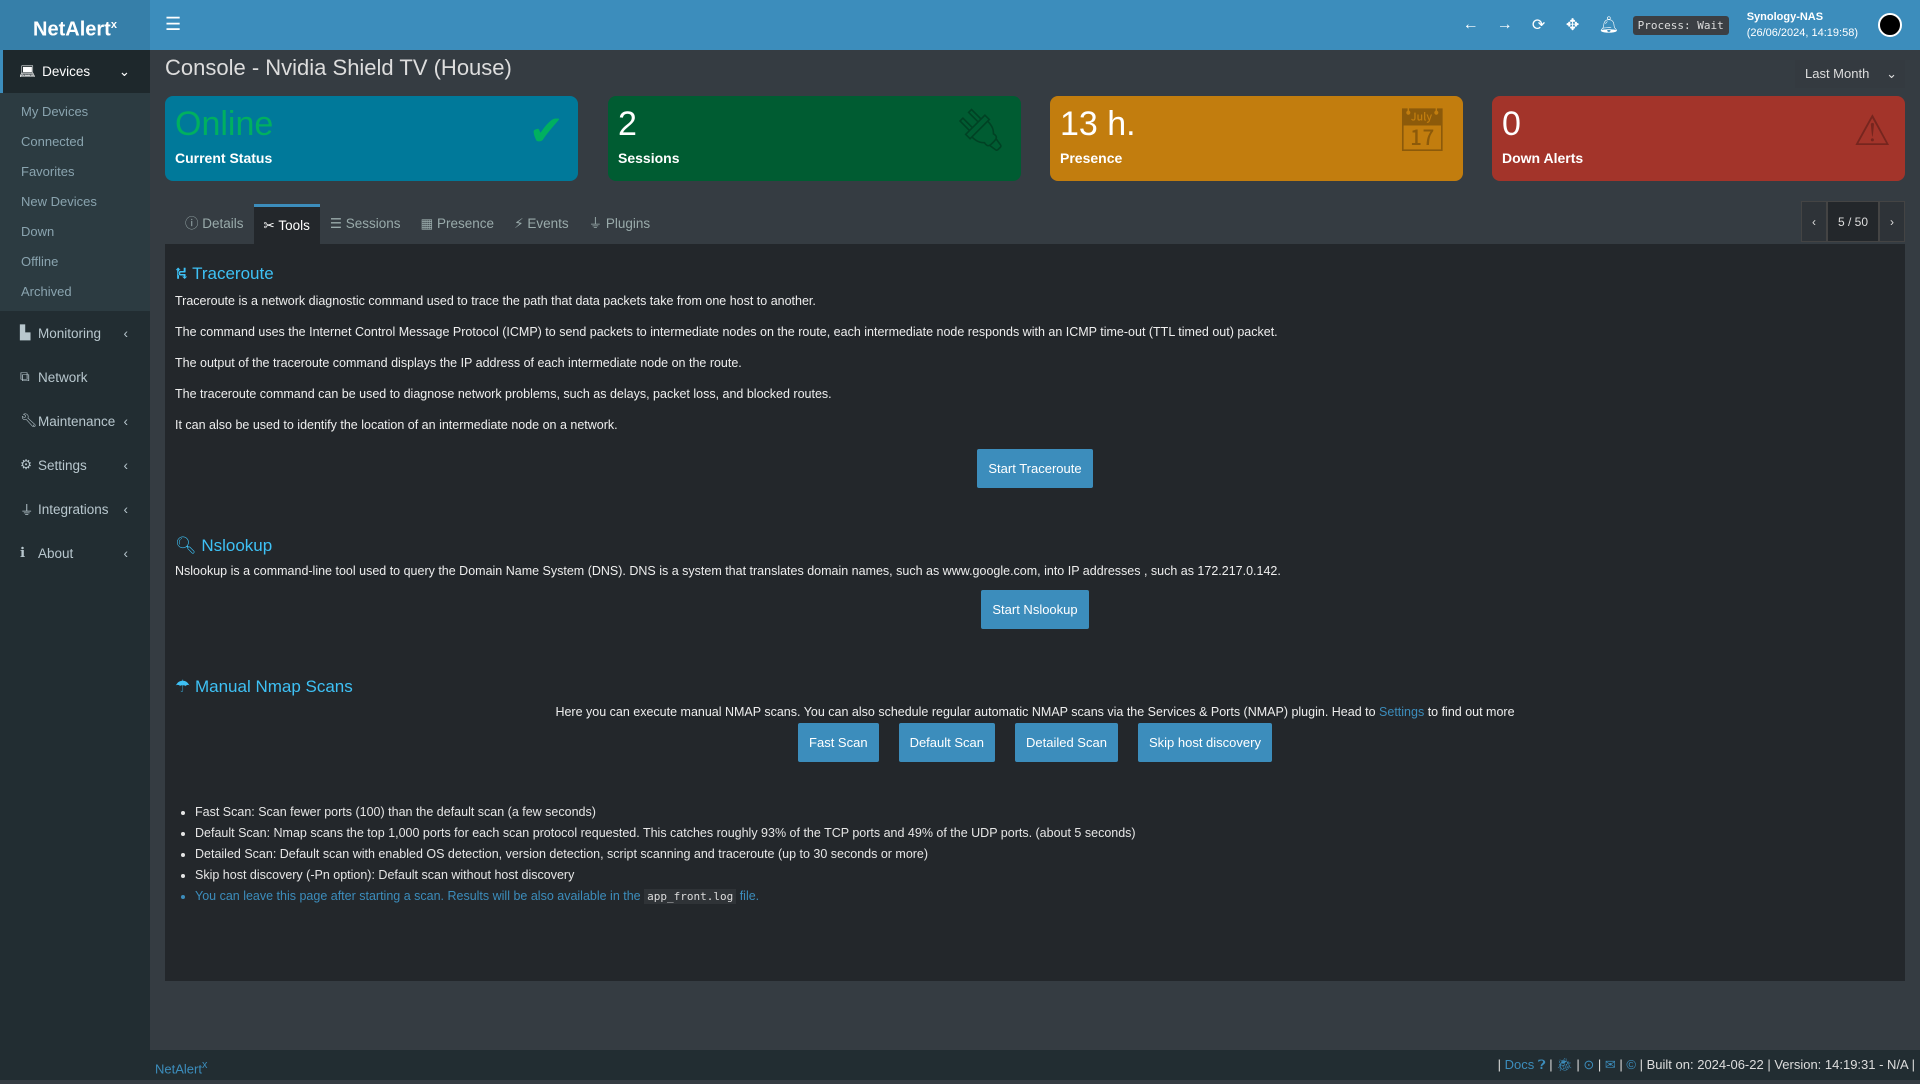 This screenshot has height=1084, width=1920. I want to click on tools-icon: ✂, so click(271, 225).